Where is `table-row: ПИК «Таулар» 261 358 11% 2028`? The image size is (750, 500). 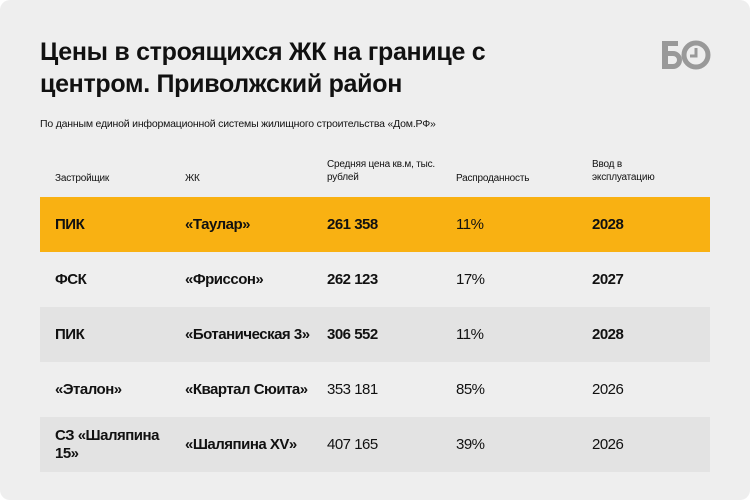
table-row: ПИК «Таулар» 261 358 11% 2028 is located at coordinates (375, 224).